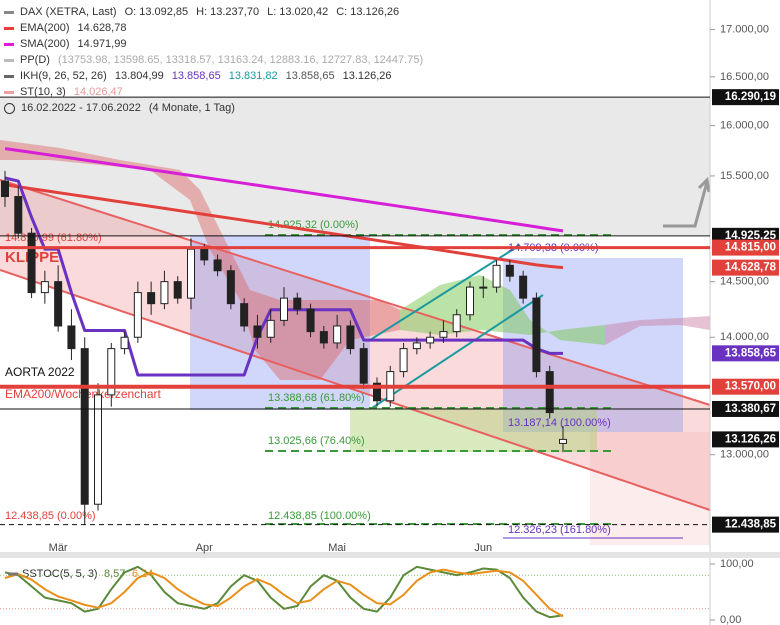 The image size is (780, 625). I want to click on ohlc-value: 13.092,85, so click(164, 12).